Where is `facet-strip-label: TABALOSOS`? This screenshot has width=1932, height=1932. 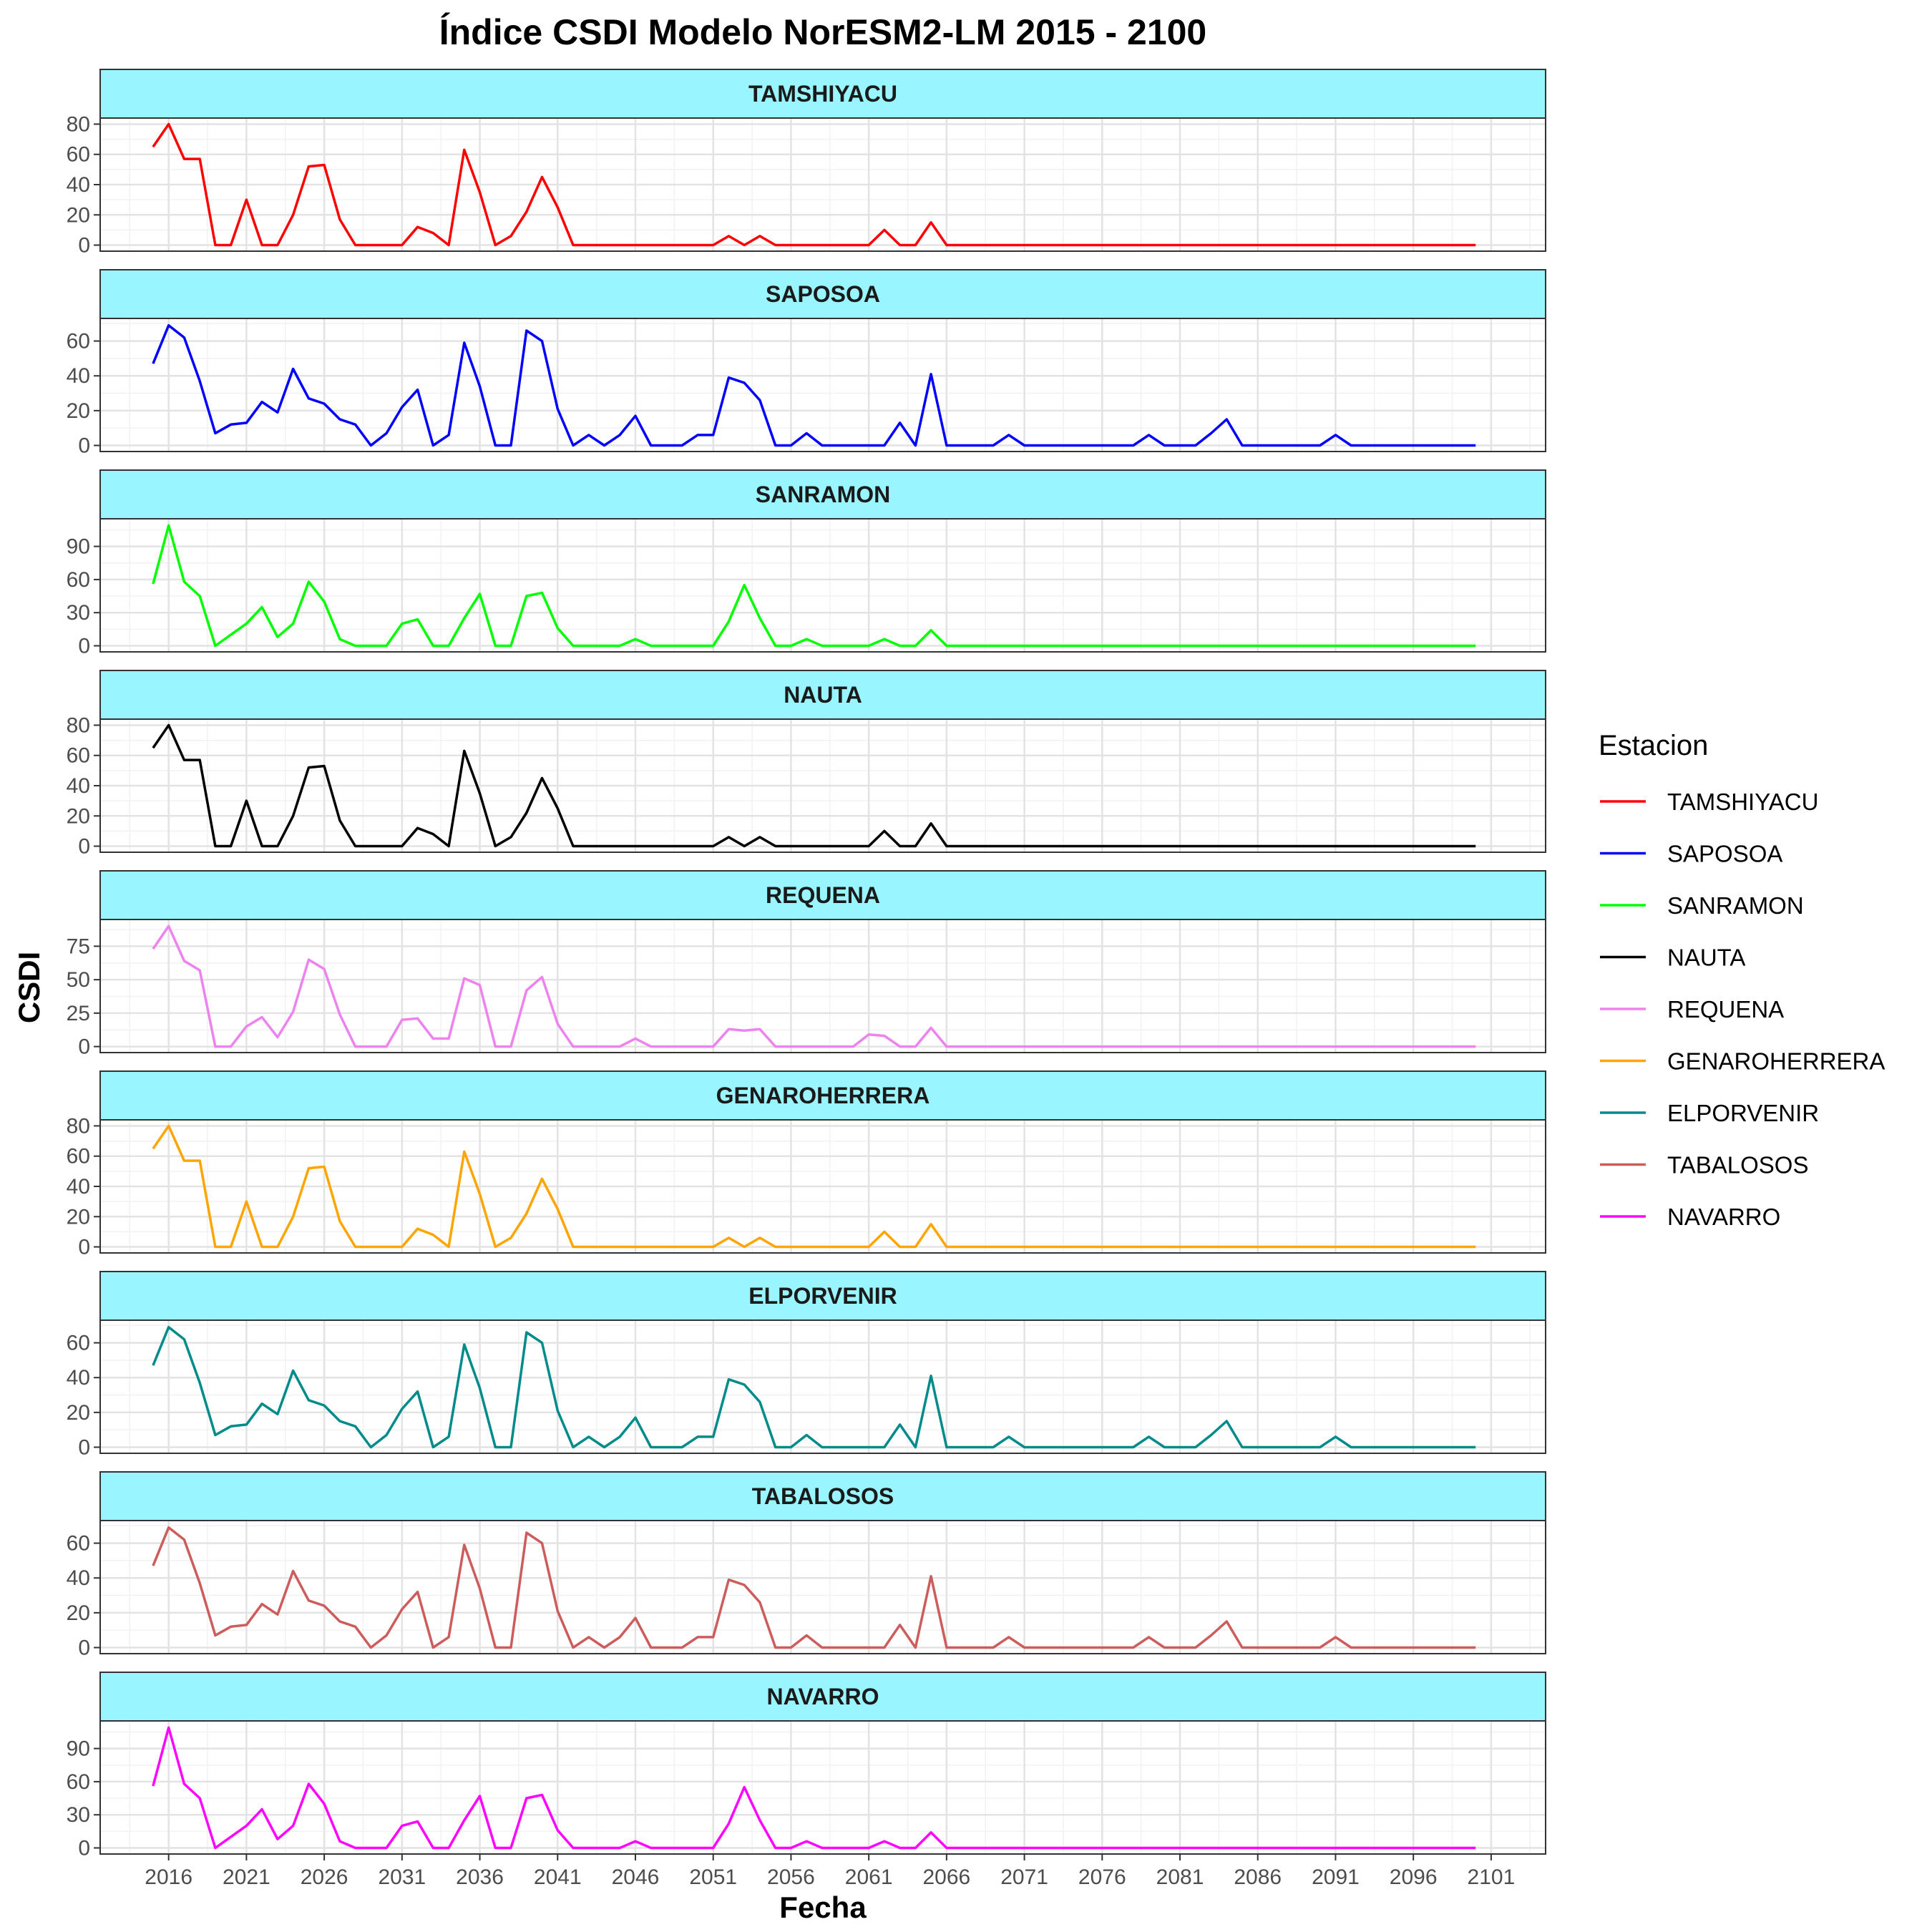
facet-strip-label: TABALOSOS is located at coordinates (823, 1496).